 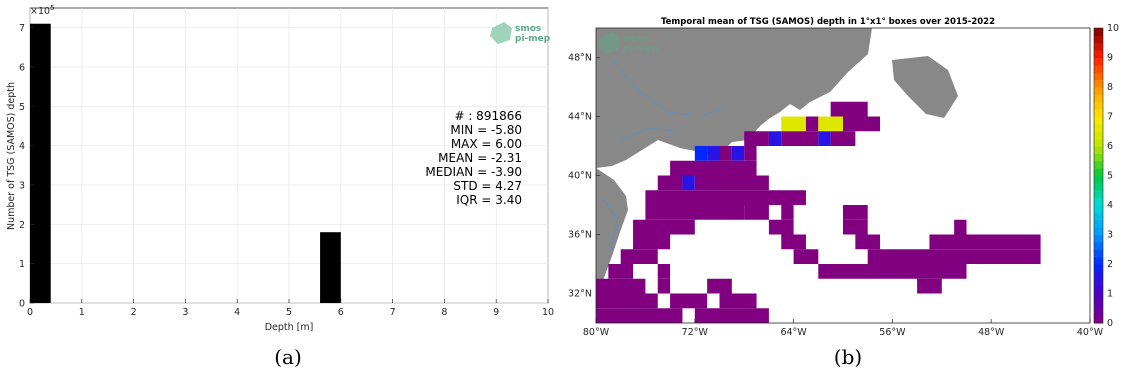 What do you see at coordinates (22, 225) in the screenshot?
I see `y-tick-label: 2` at bounding box center [22, 225].